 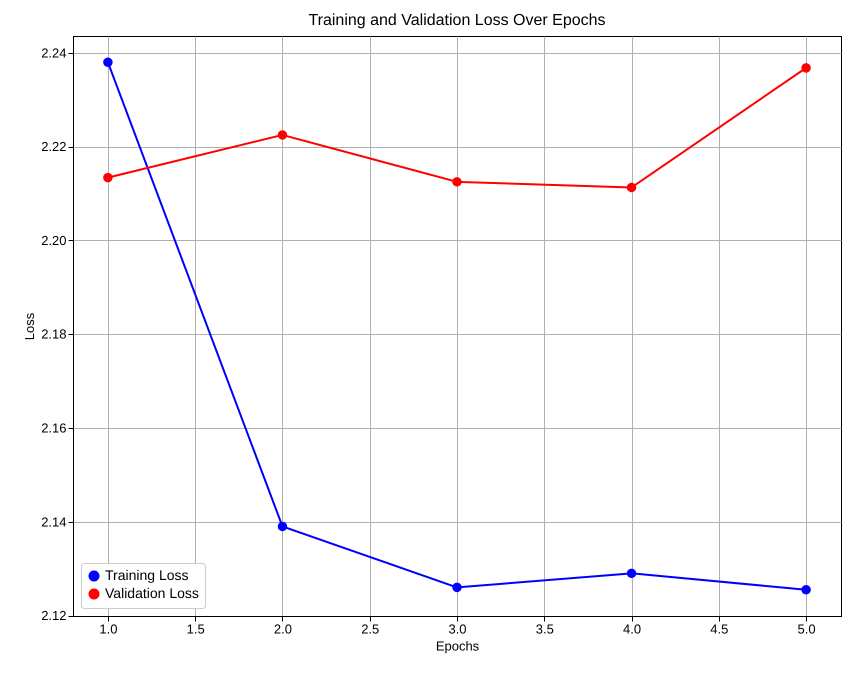 I want to click on legend-label: Training Loss, so click(x=147, y=575).